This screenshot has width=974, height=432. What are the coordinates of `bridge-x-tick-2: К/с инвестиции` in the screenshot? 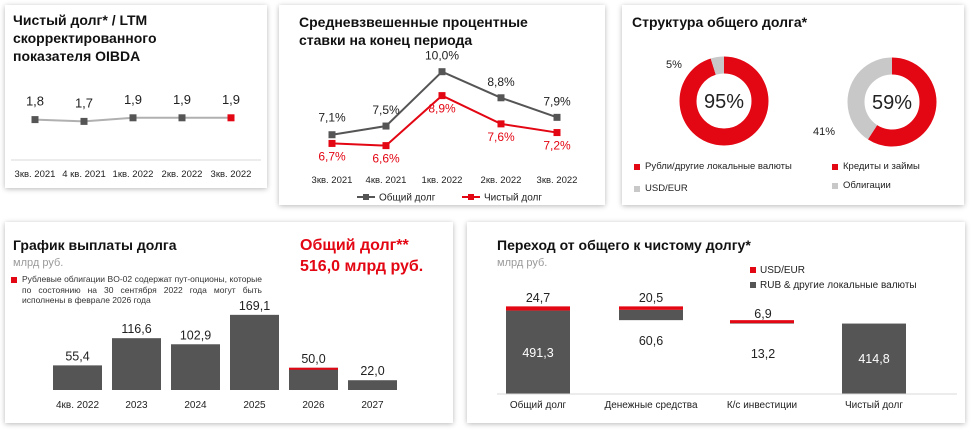 It's located at (762, 405).